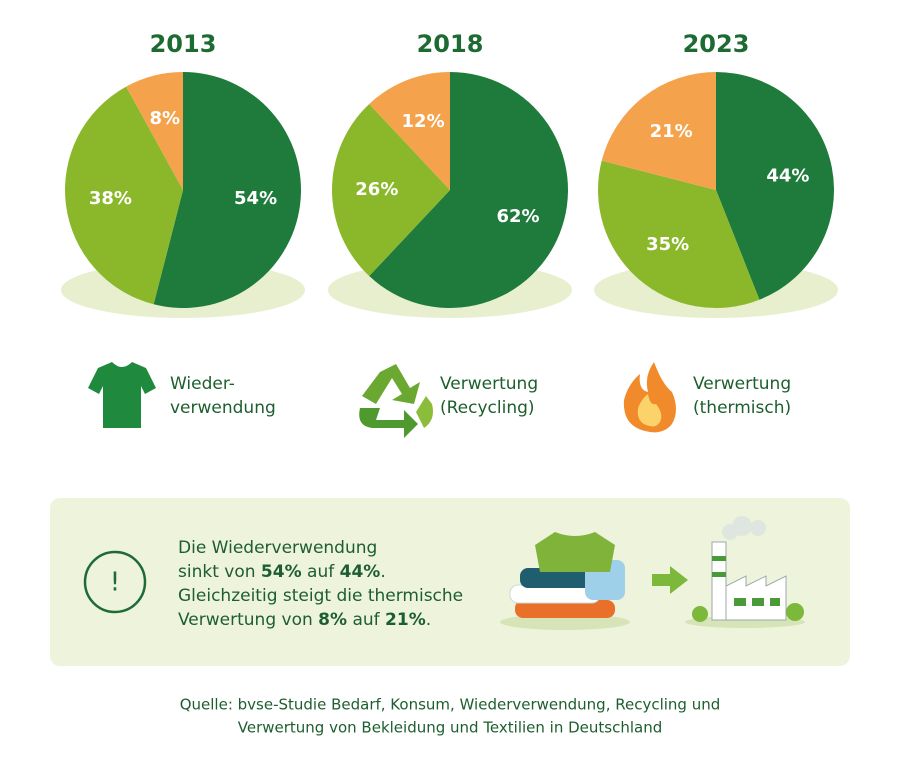 Image resolution: width=900 pixels, height=784 pixels. Describe the element at coordinates (667, 244) in the screenshot. I see `data-label: 35%` at that location.